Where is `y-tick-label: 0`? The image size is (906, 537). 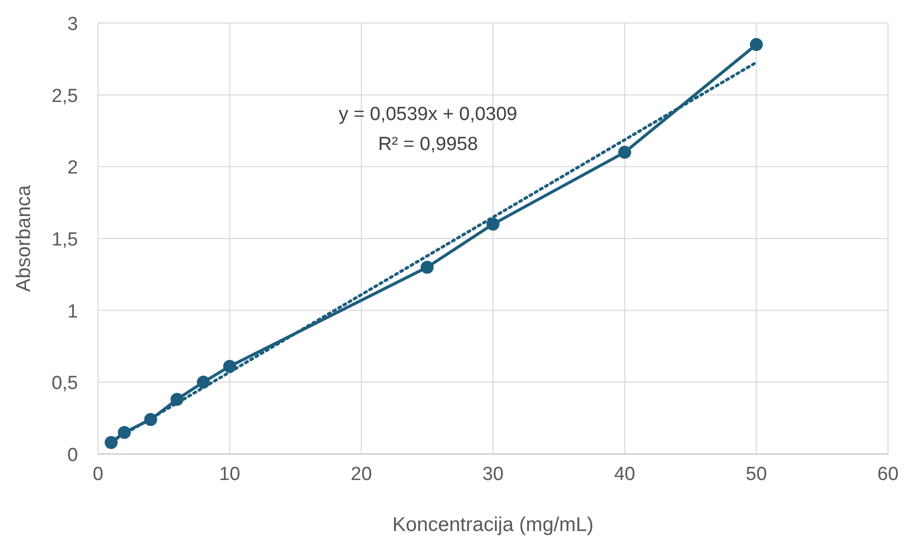
y-tick-label: 0 is located at coordinates (72, 455).